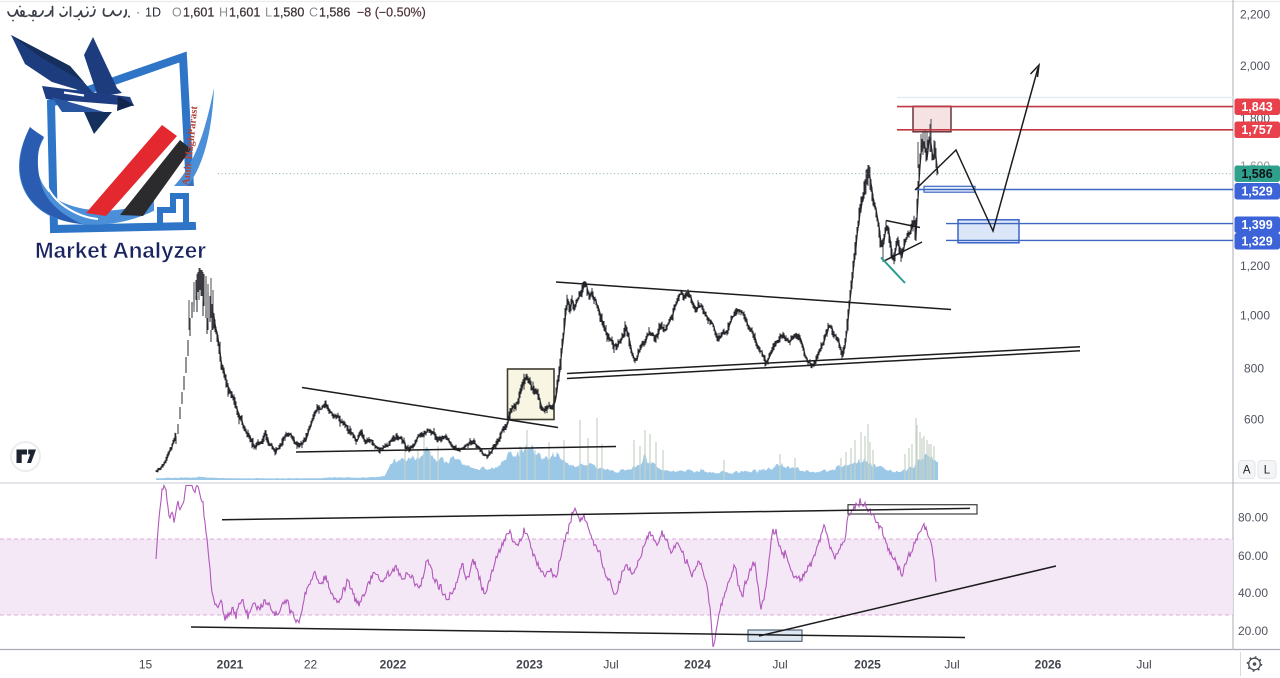 Image resolution: width=1280 pixels, height=678 pixels. I want to click on svg-text: 2022, so click(393, 665).